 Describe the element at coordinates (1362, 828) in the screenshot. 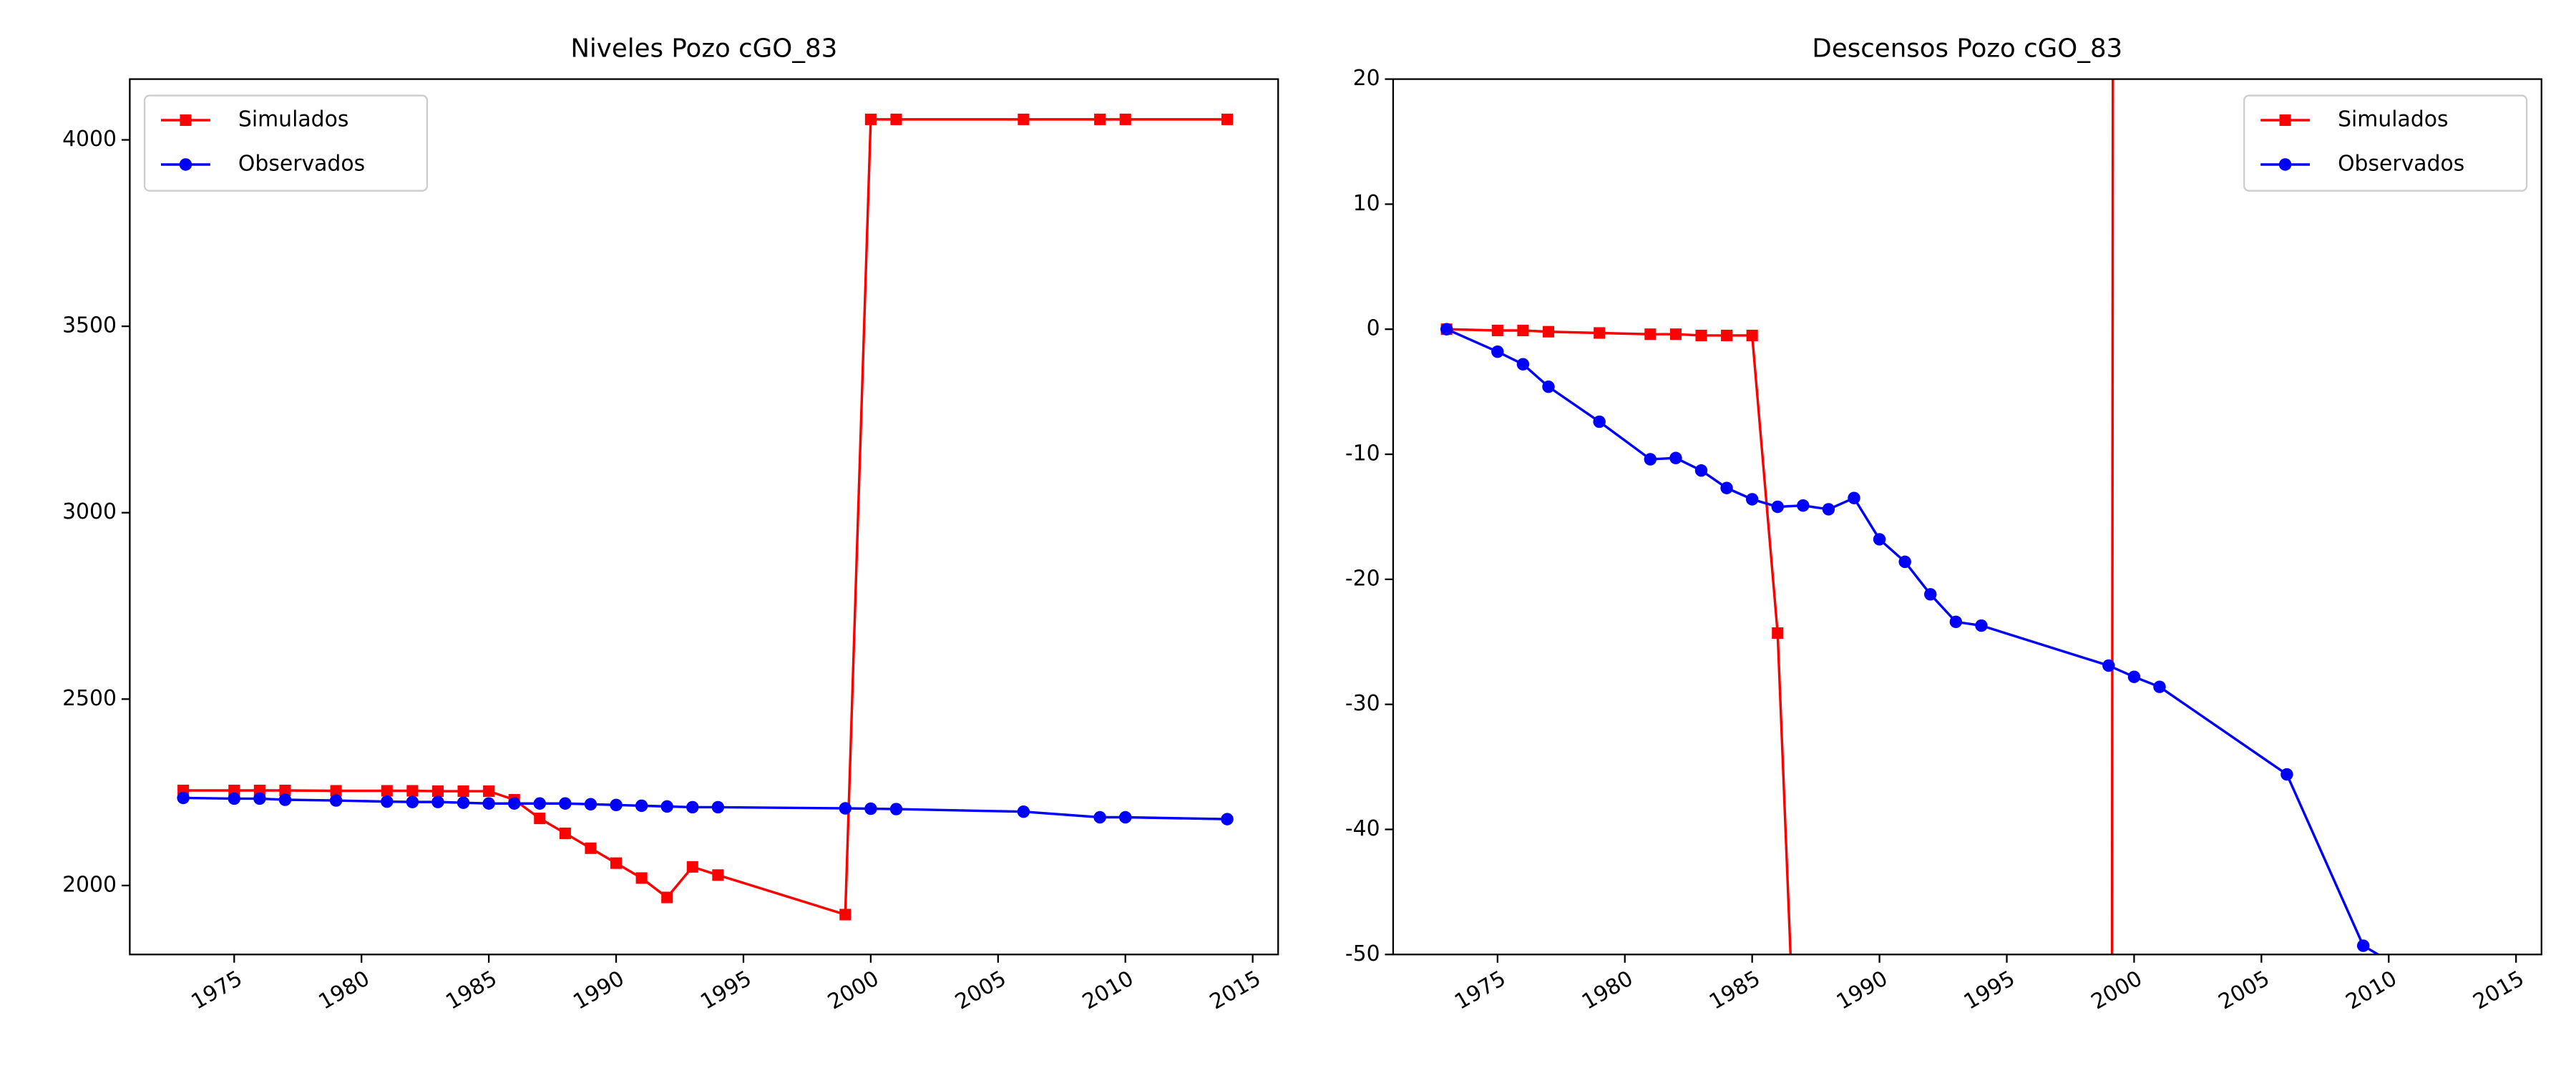

I see `y-tick-label: -40` at that location.